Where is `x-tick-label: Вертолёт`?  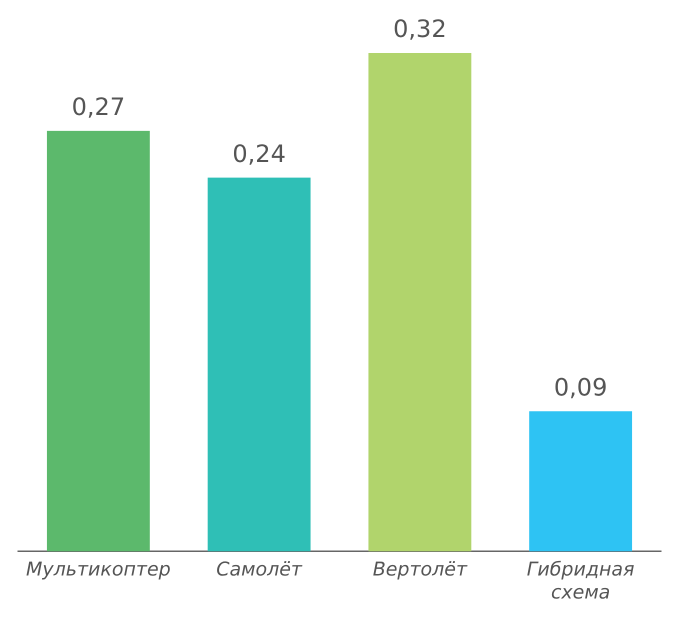
x-tick-label: Вертолёт is located at coordinates (420, 569).